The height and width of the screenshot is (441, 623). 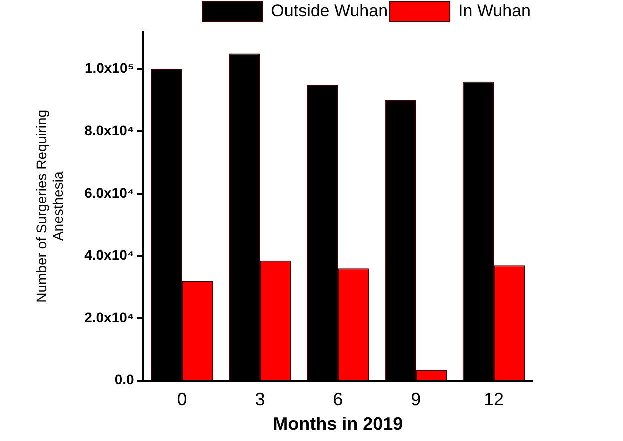 What do you see at coordinates (495, 11) in the screenshot?
I see `legend-label: In Wuhan` at bounding box center [495, 11].